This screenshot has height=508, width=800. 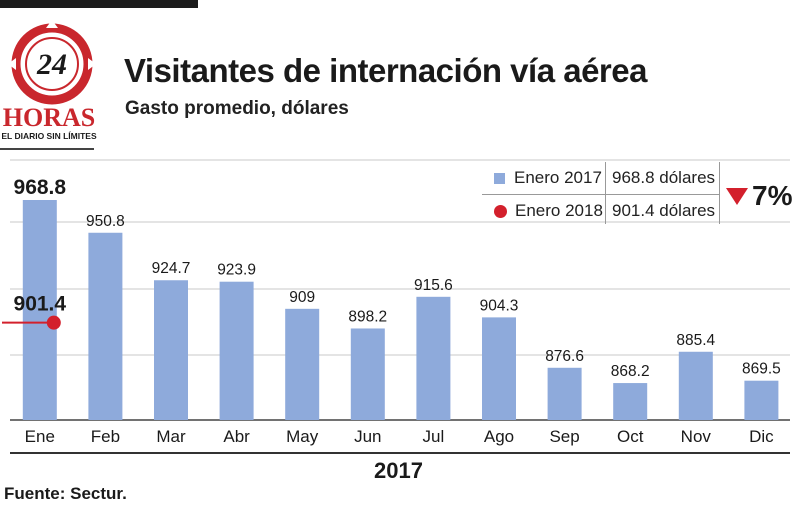 What do you see at coordinates (40, 187) in the screenshot?
I see `value-label: 968.8` at bounding box center [40, 187].